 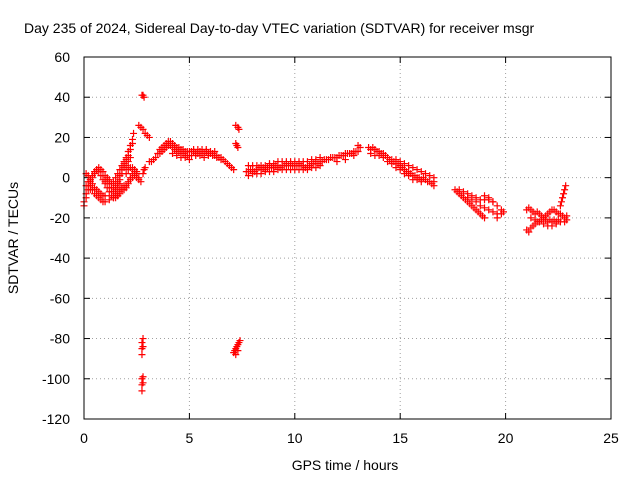 What do you see at coordinates (60, 339) in the screenshot?
I see `y-tick-label: -80` at bounding box center [60, 339].